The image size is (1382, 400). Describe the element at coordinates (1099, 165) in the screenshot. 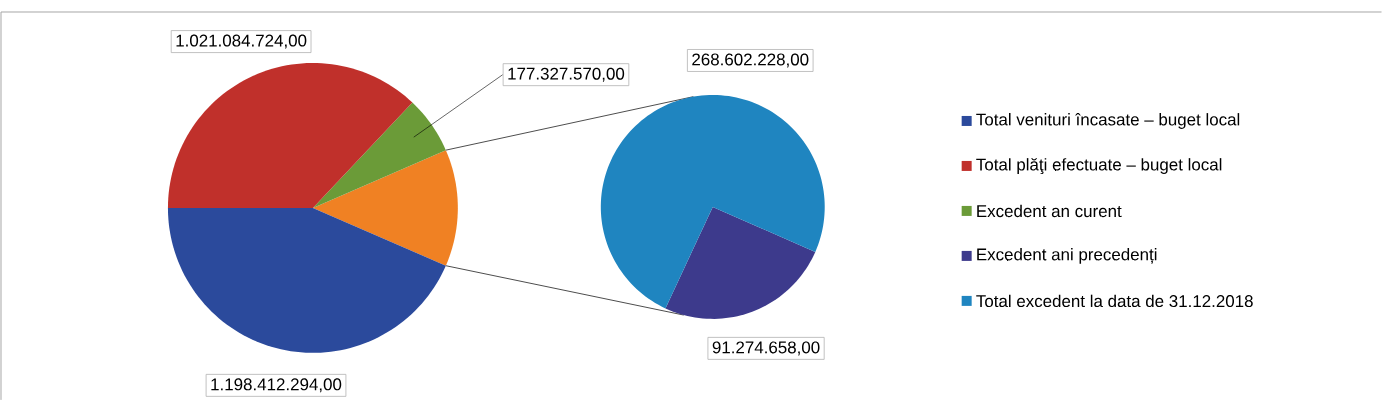

I see `legend-label: Total plăţi efectuate – buget local` at that location.